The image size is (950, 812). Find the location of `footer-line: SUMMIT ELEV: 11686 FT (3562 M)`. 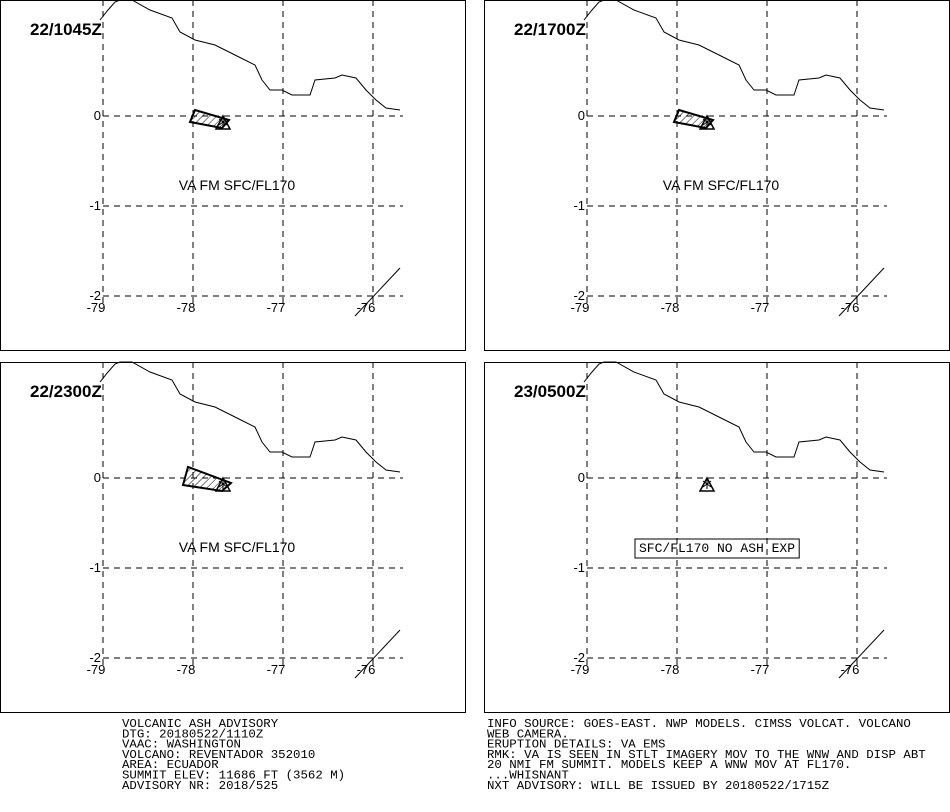

footer-line: SUMMIT ELEV: 11686 FT (3562 M) is located at coordinates (233, 776).